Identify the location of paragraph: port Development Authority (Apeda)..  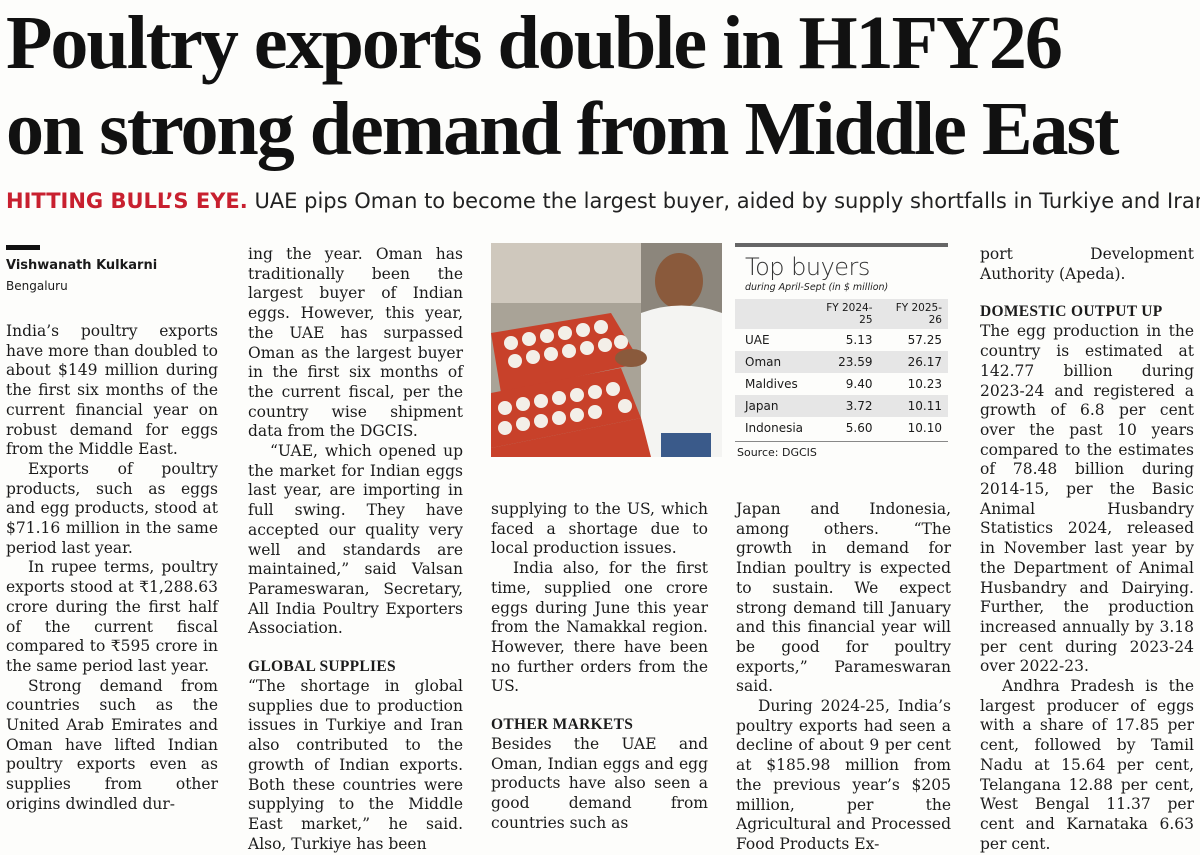
(1087, 264).